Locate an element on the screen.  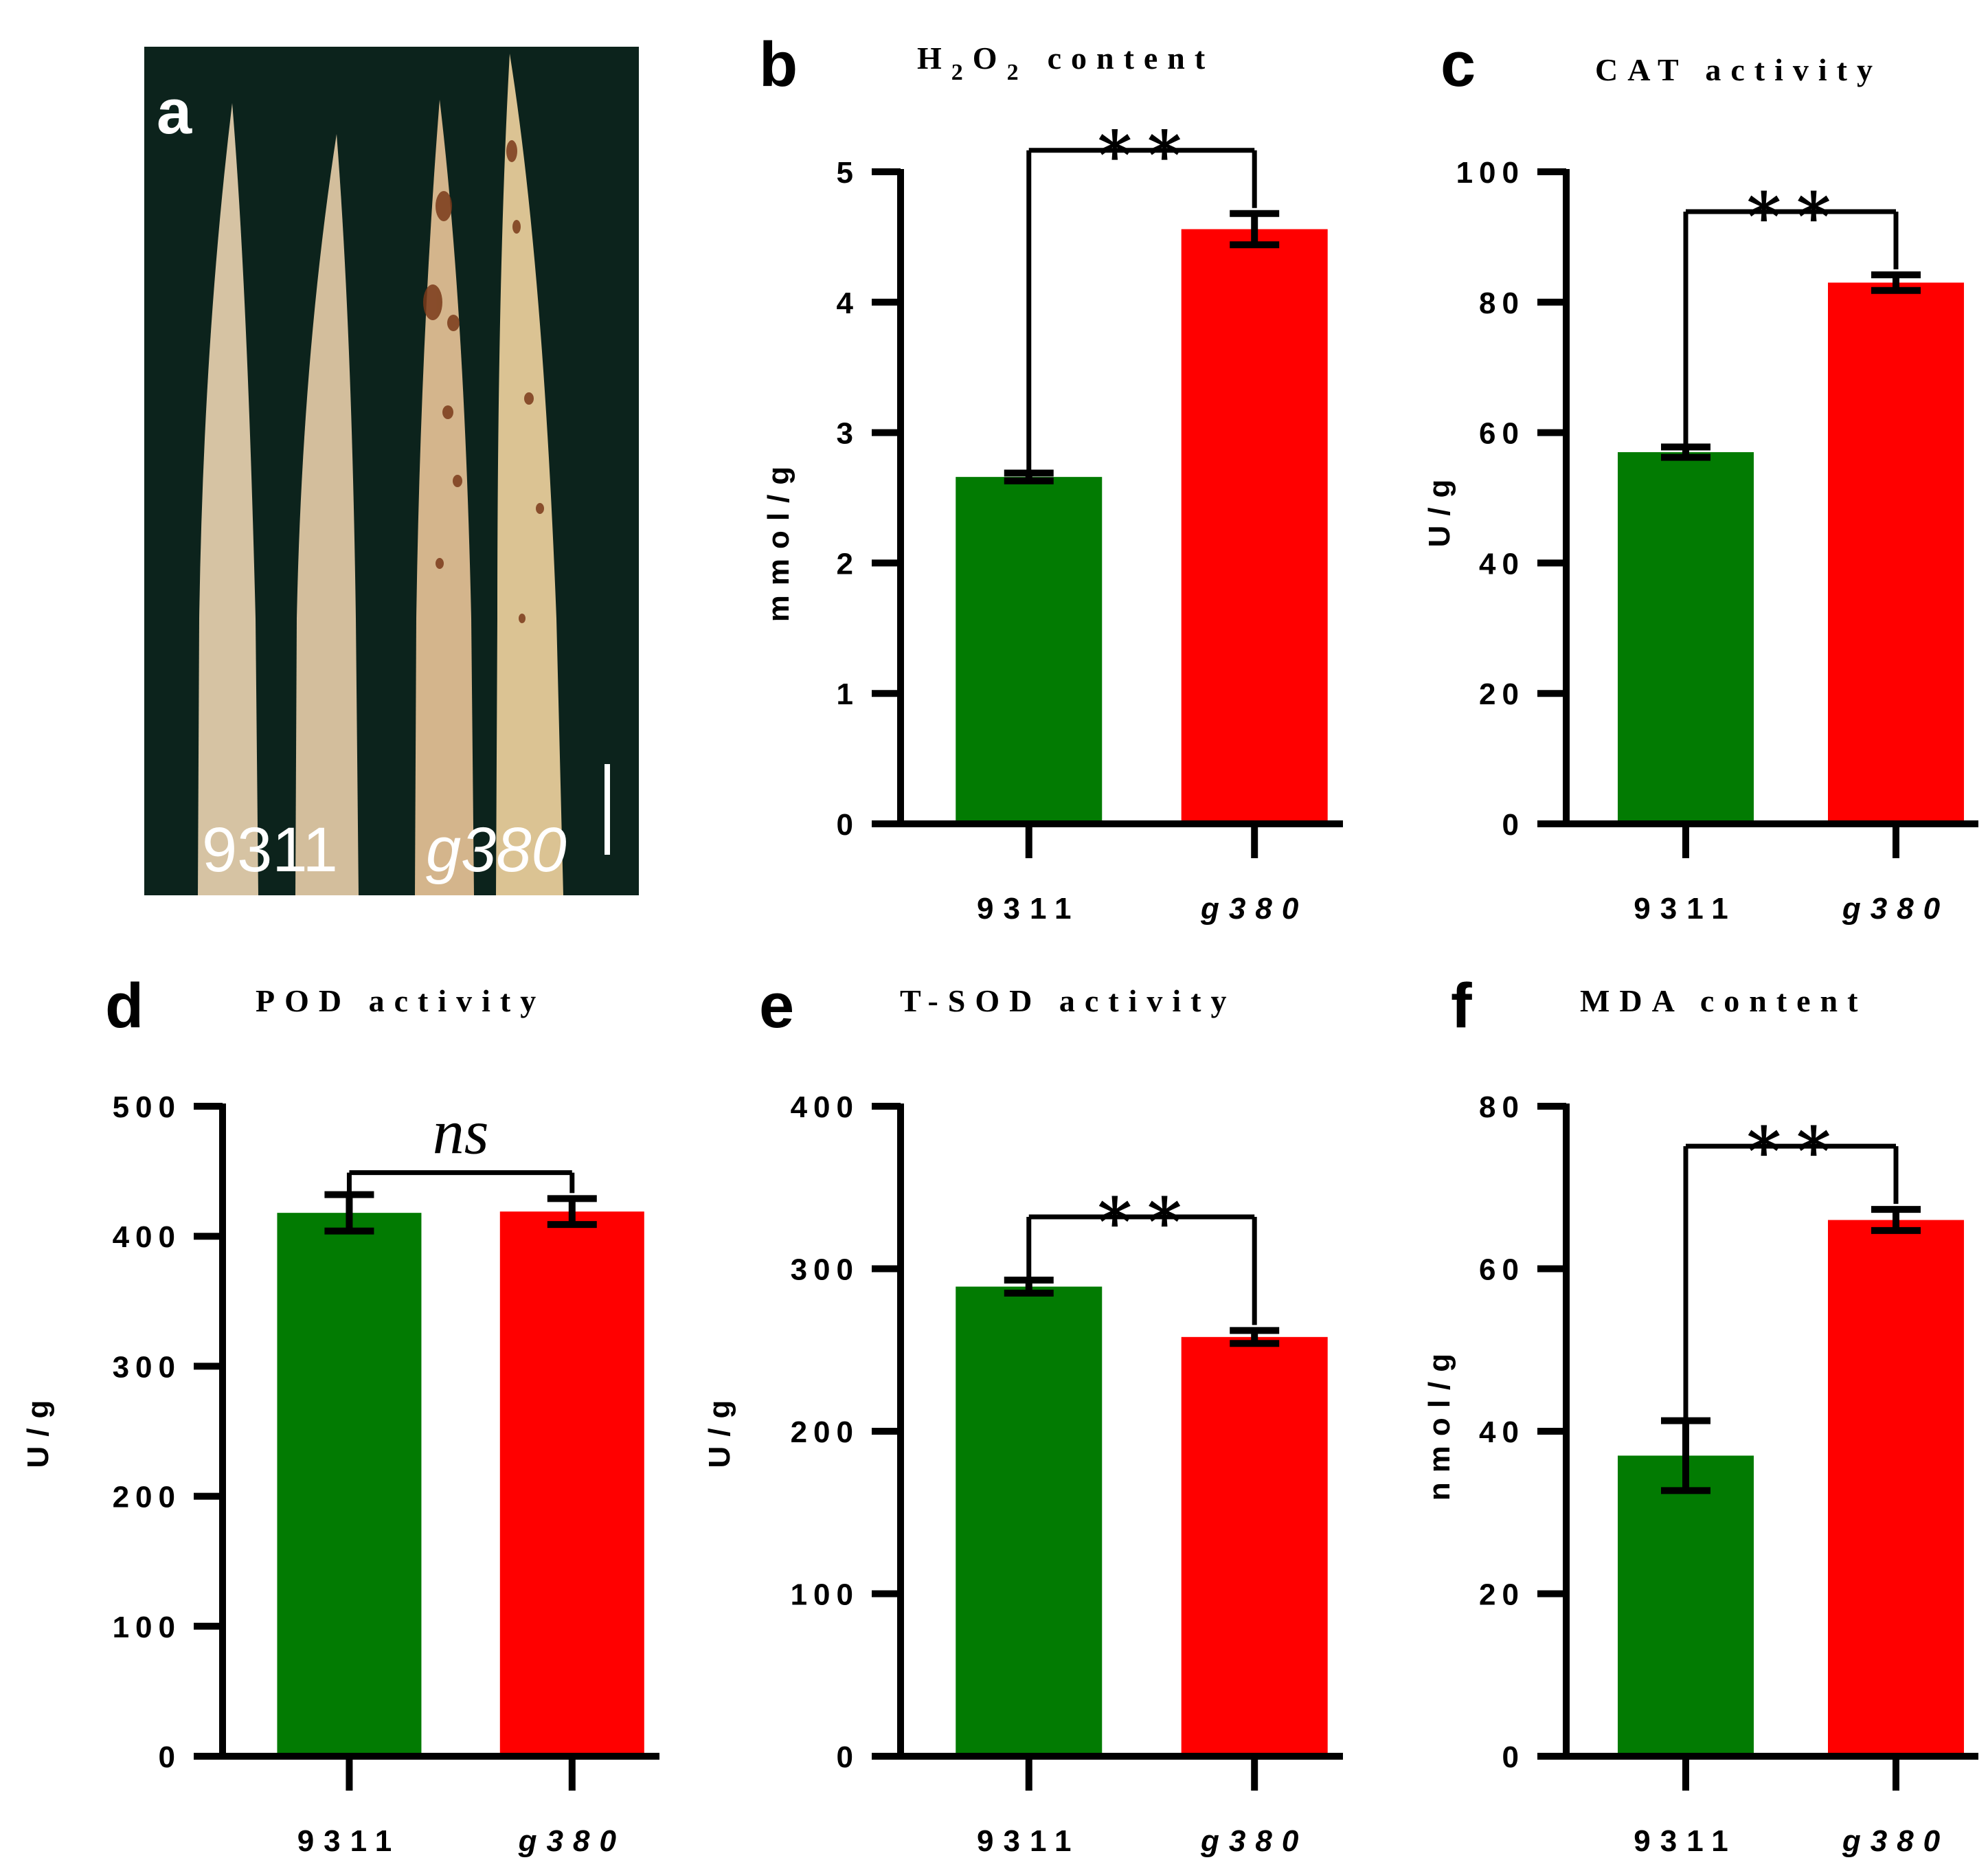
y-tick-label: 3 is located at coordinates (848, 434).